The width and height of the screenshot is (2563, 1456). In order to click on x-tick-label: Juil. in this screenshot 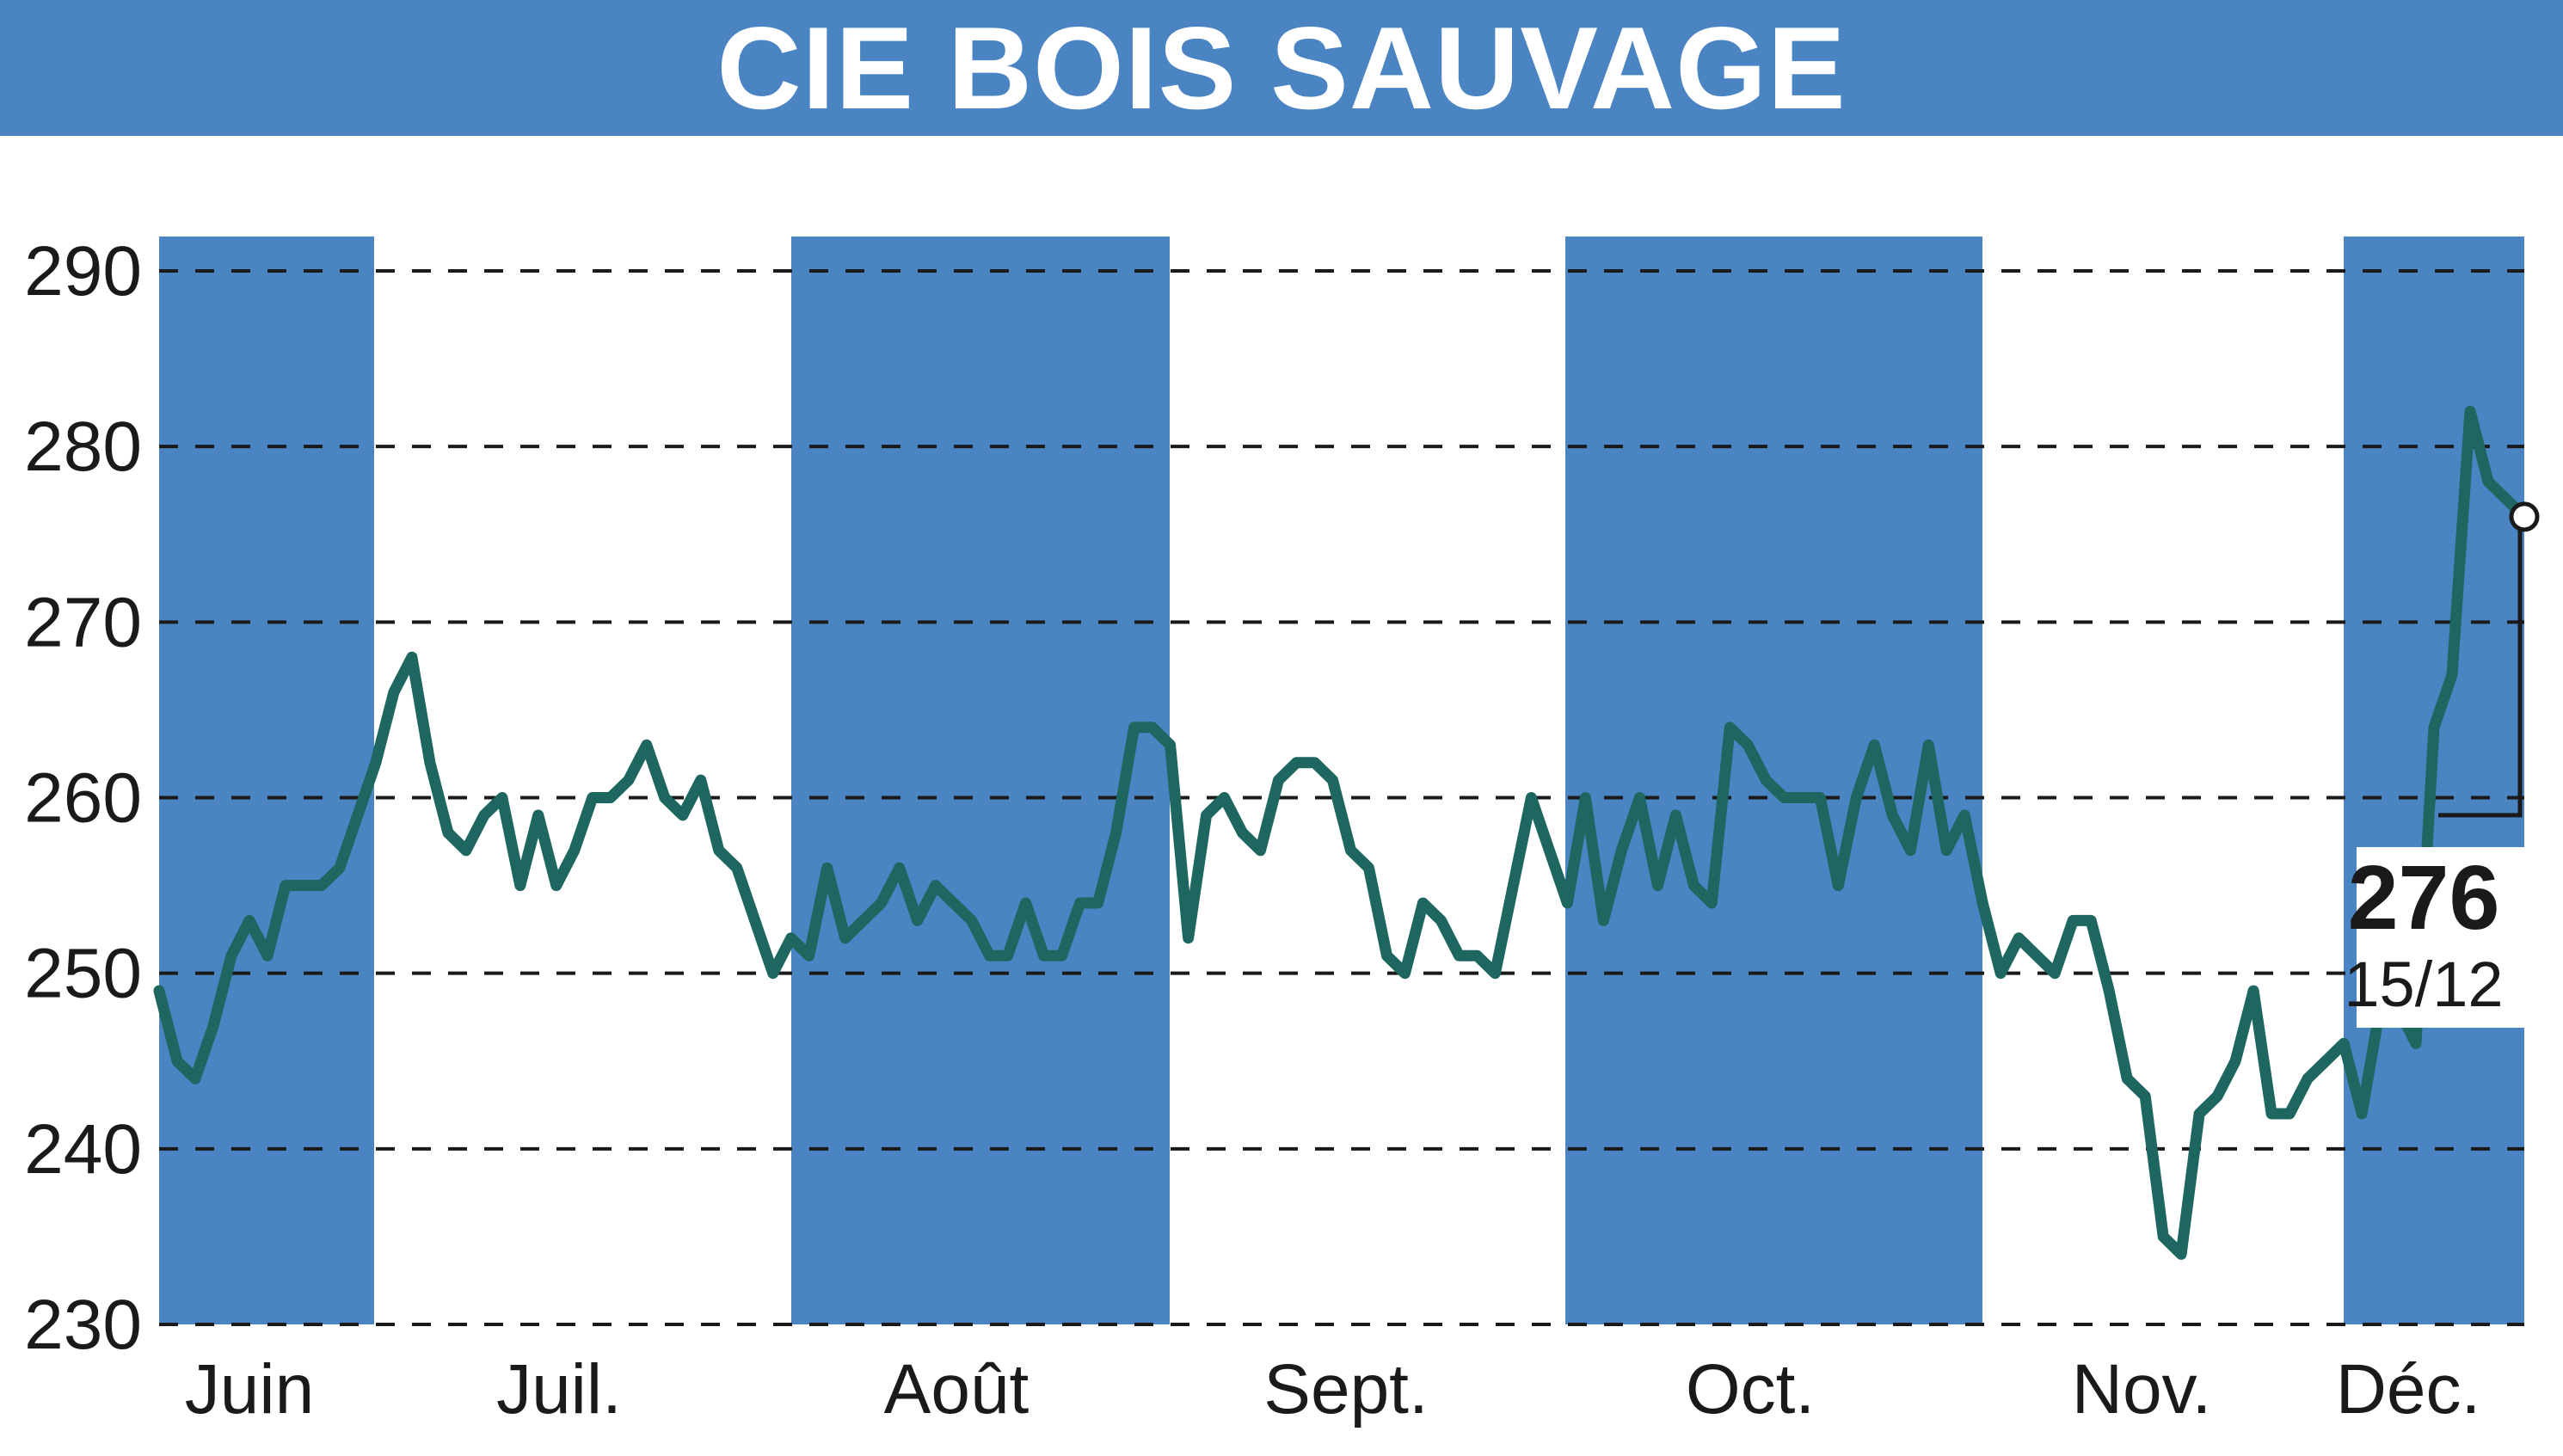, I will do `click(559, 1389)`.